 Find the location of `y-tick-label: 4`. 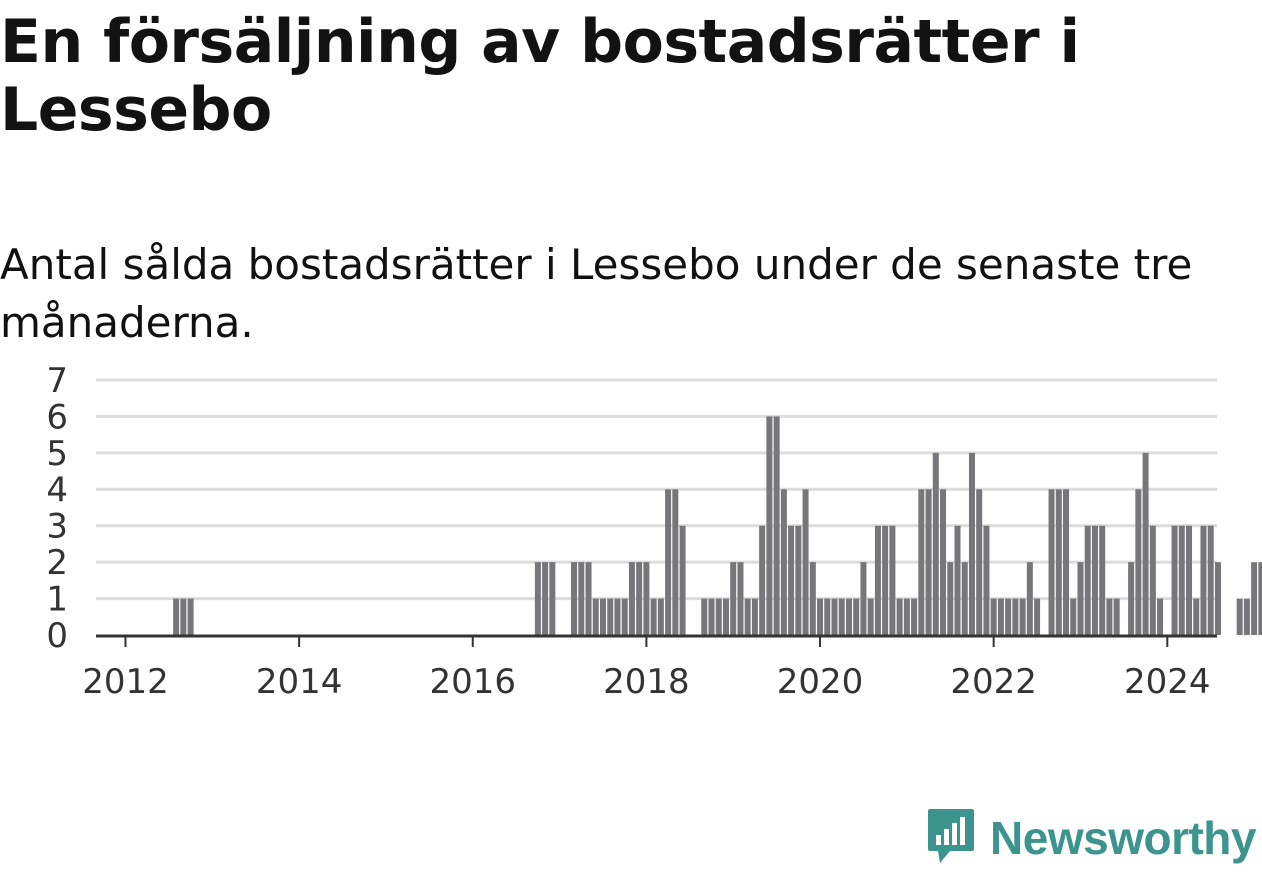

y-tick-label: 4 is located at coordinates (57, 490).